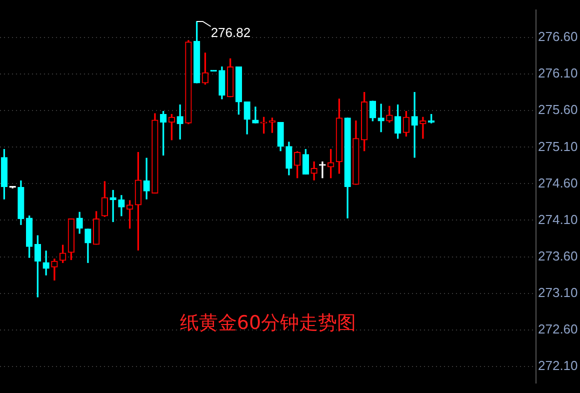  Describe the element at coordinates (558, 365) in the screenshot. I see `y-tick-label: 272.10` at that location.